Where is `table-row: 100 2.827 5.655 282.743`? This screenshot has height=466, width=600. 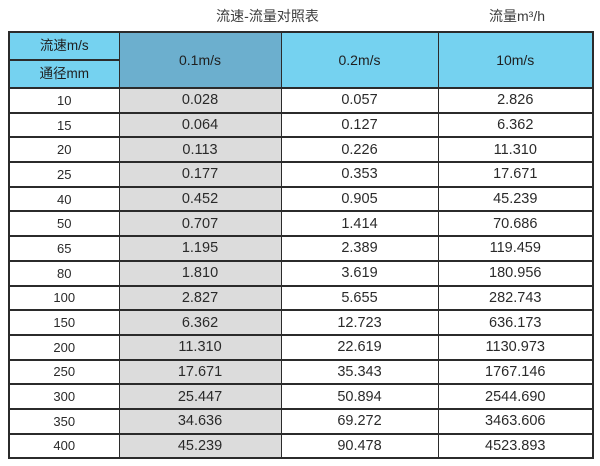 table-row: 100 2.827 5.655 282.743 is located at coordinates (301, 298).